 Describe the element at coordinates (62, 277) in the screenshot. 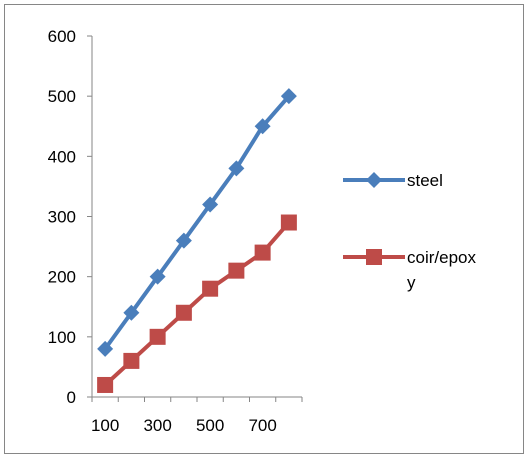

I see `y-tick-label: 200` at that location.